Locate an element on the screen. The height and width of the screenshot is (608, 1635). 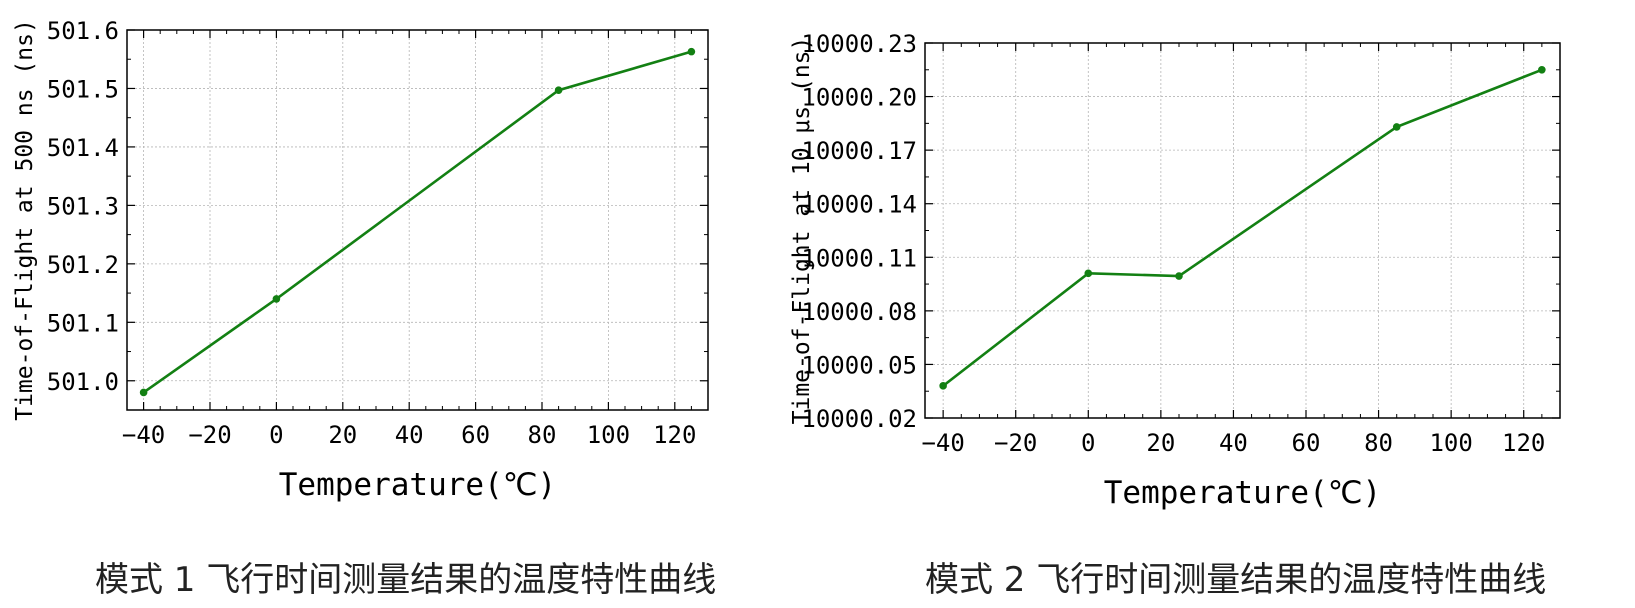
y-tick-label: 10000.23 is located at coordinates (859, 44).